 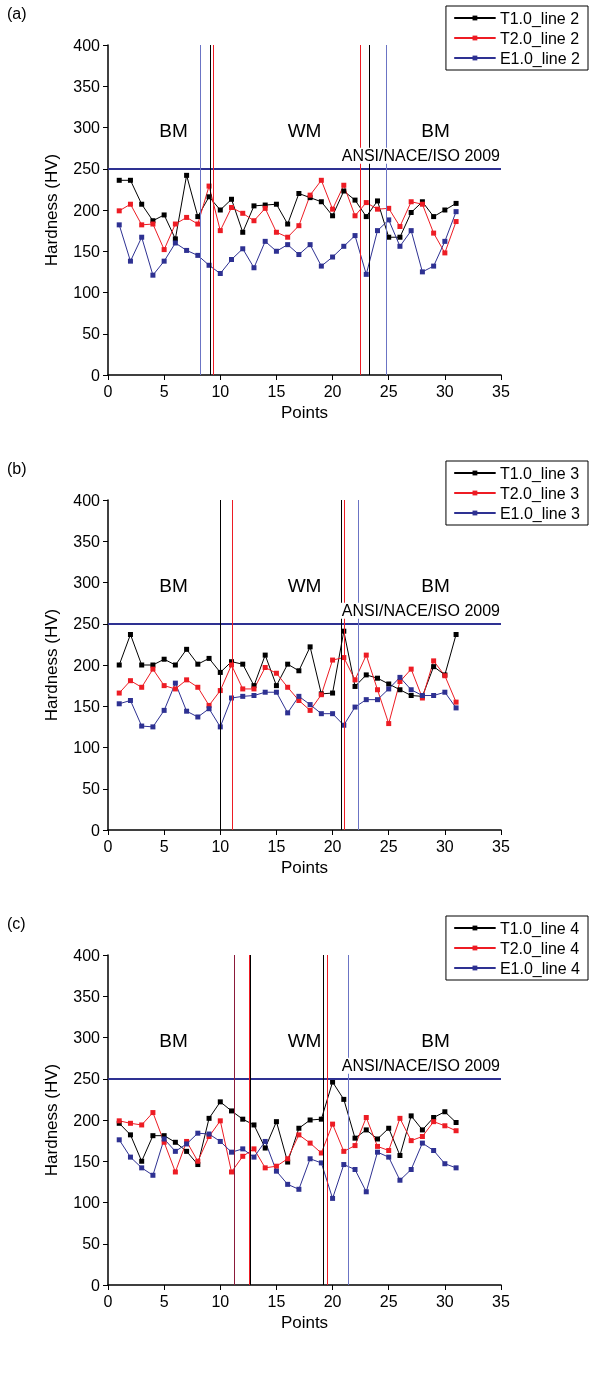 What do you see at coordinates (17, 13) in the screenshot?
I see `chart-title: (a)` at bounding box center [17, 13].